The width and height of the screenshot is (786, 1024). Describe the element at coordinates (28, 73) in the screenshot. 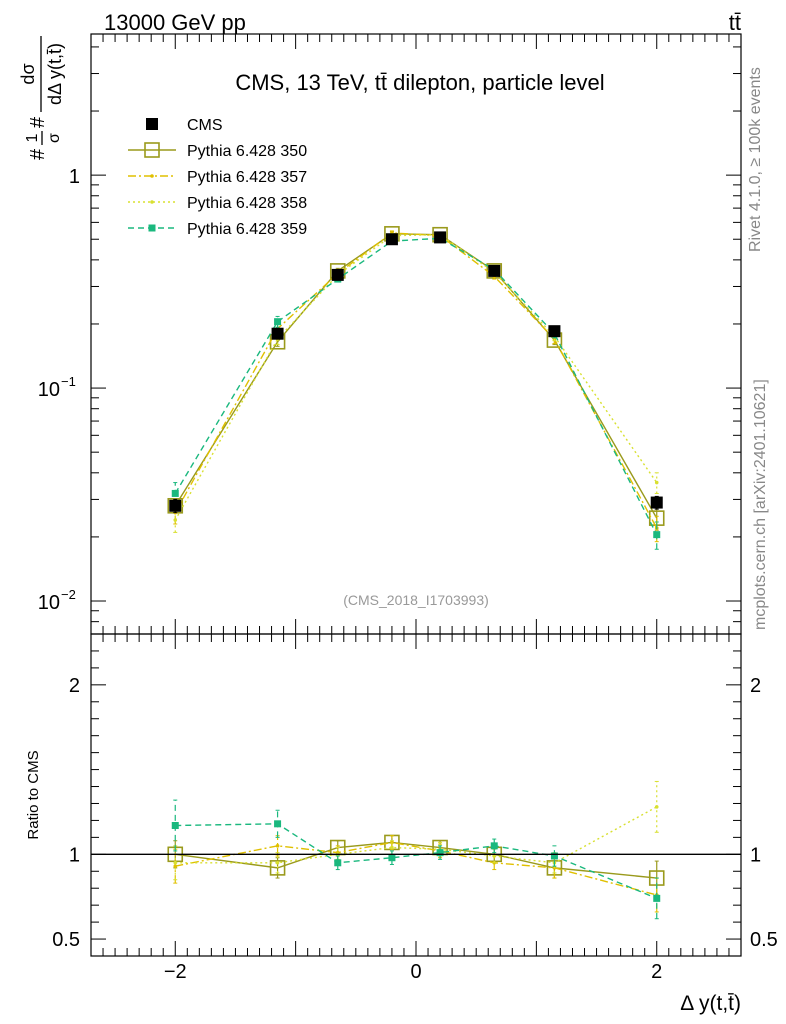

I see `y-label-deriv-num: dσ` at that location.